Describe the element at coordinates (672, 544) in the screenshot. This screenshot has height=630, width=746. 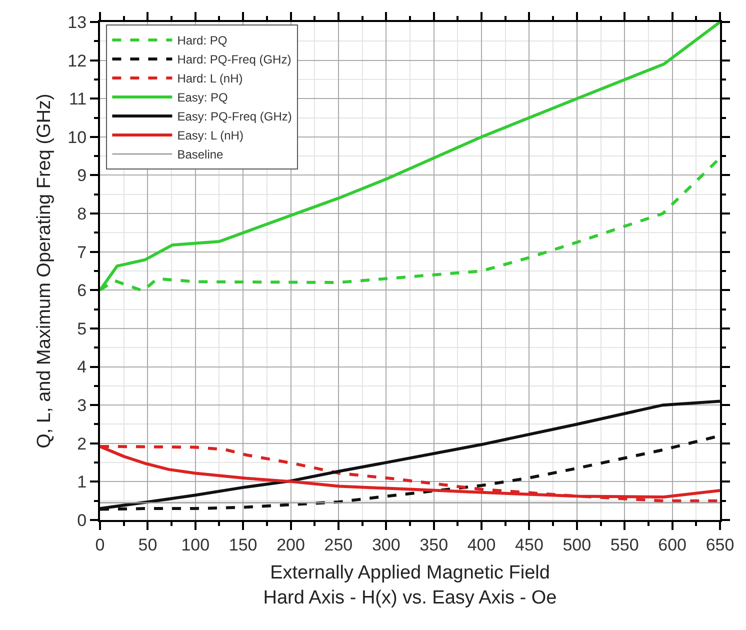
I see `x-tick-label: 600` at that location.